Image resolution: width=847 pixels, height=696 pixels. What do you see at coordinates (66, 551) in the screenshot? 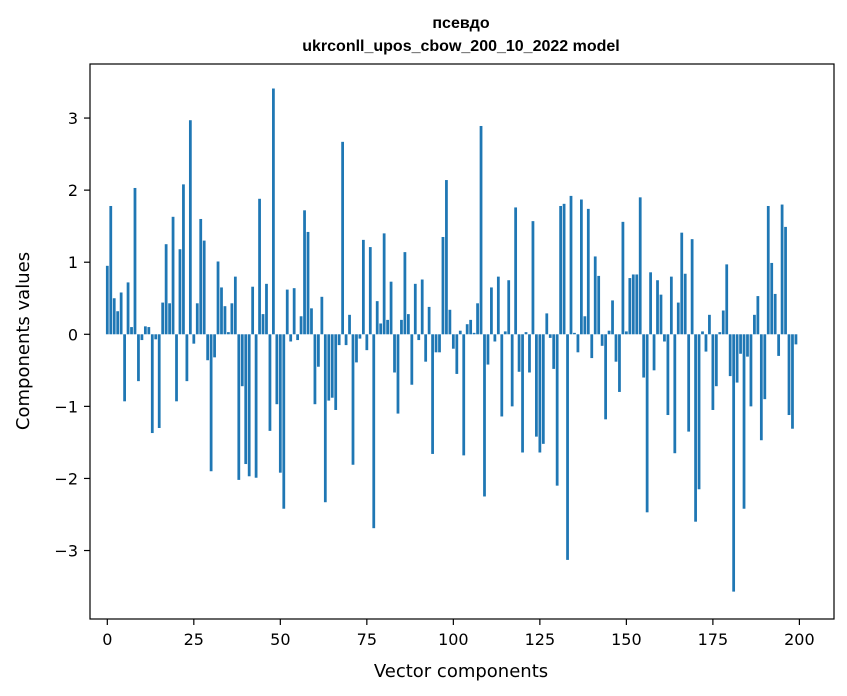
I see `y-tick-label-0: −3` at bounding box center [66, 551].